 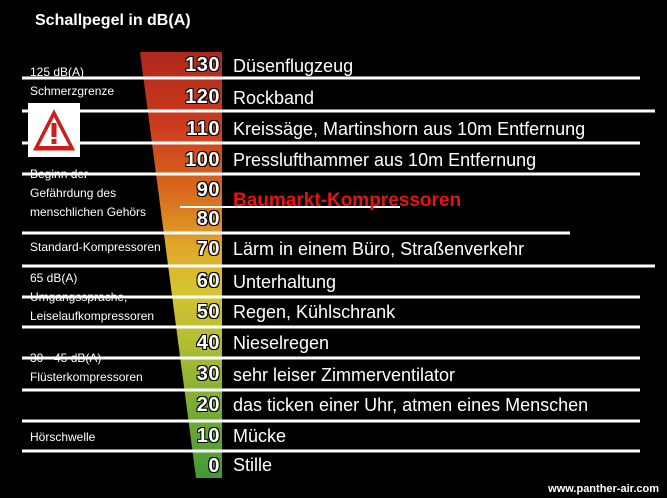 What do you see at coordinates (57, 72) in the screenshot?
I see `note-line: 125 dB(A)` at bounding box center [57, 72].